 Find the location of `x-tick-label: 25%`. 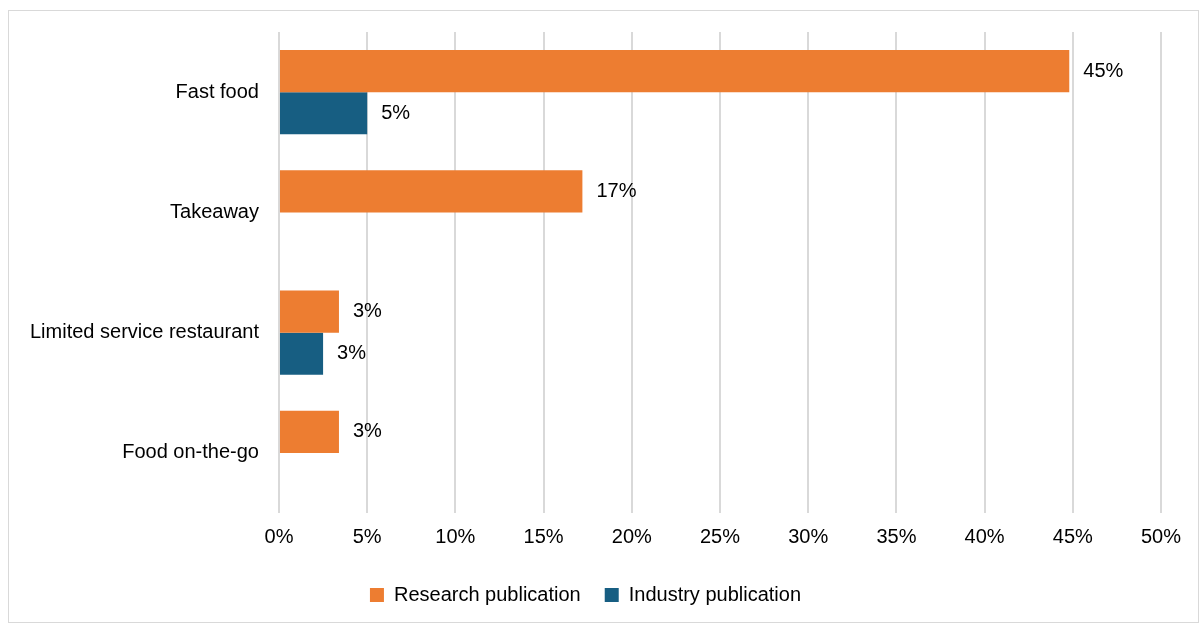

x-tick-label: 25% is located at coordinates (720, 535).